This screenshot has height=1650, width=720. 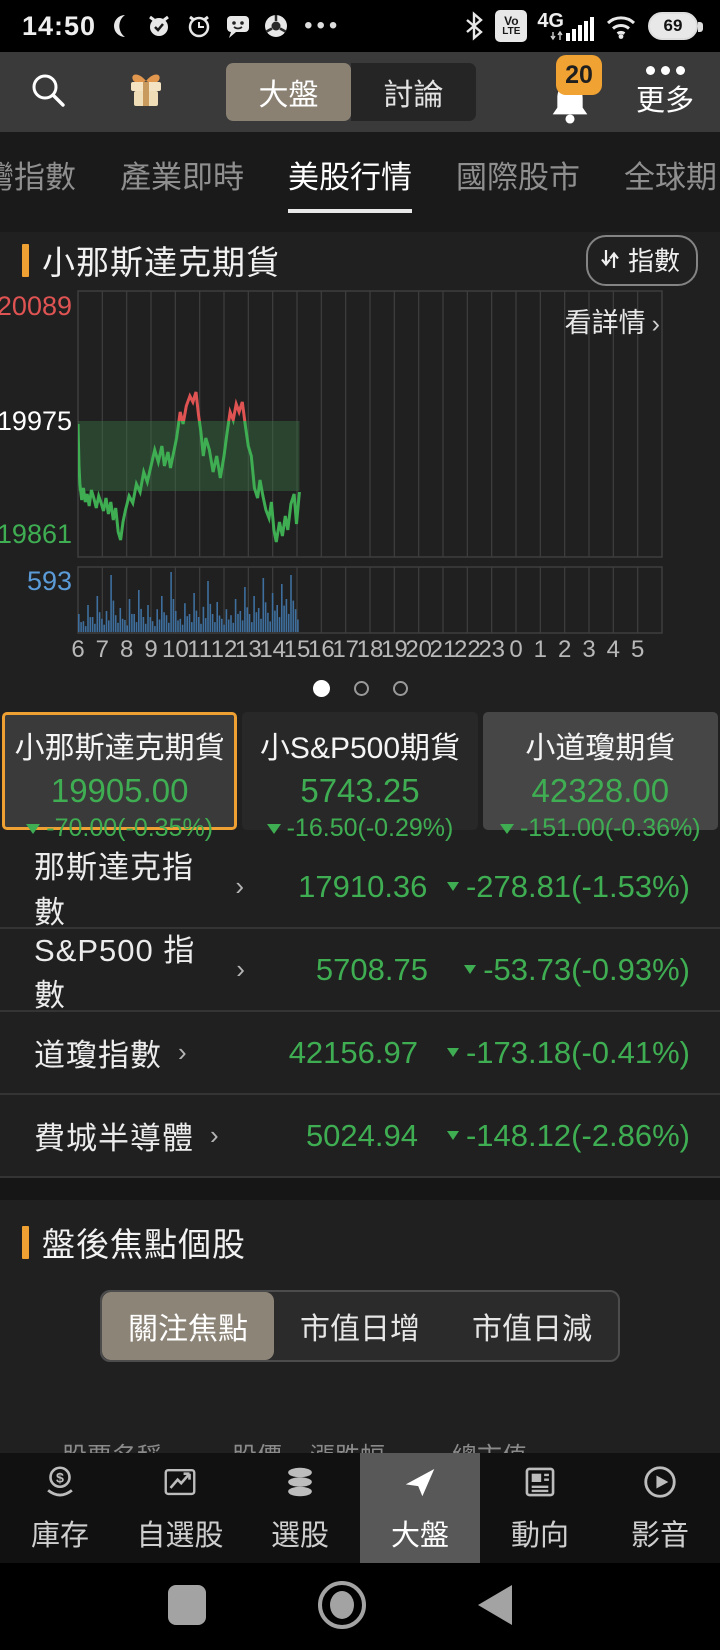 What do you see at coordinates (495, 1605) in the screenshot?
I see `back-button` at bounding box center [495, 1605].